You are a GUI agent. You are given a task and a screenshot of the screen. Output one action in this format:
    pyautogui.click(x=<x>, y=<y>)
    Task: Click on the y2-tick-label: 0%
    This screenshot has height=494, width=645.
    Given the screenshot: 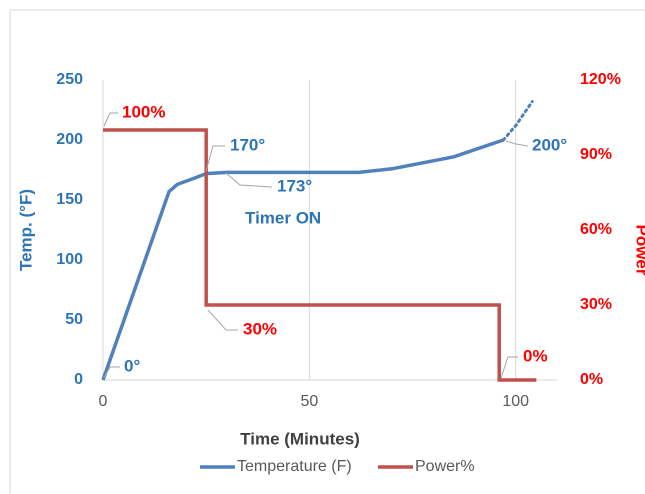 What is the action you would take?
    pyautogui.click(x=591, y=379)
    